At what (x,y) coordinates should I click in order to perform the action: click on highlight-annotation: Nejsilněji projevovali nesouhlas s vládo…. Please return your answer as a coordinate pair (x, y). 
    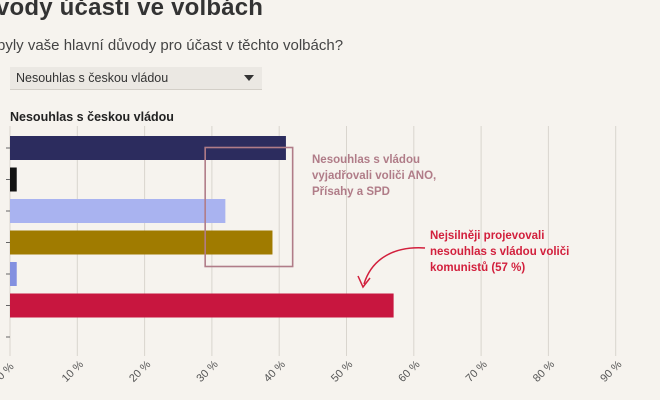
    Looking at the image, I should click on (500, 252).